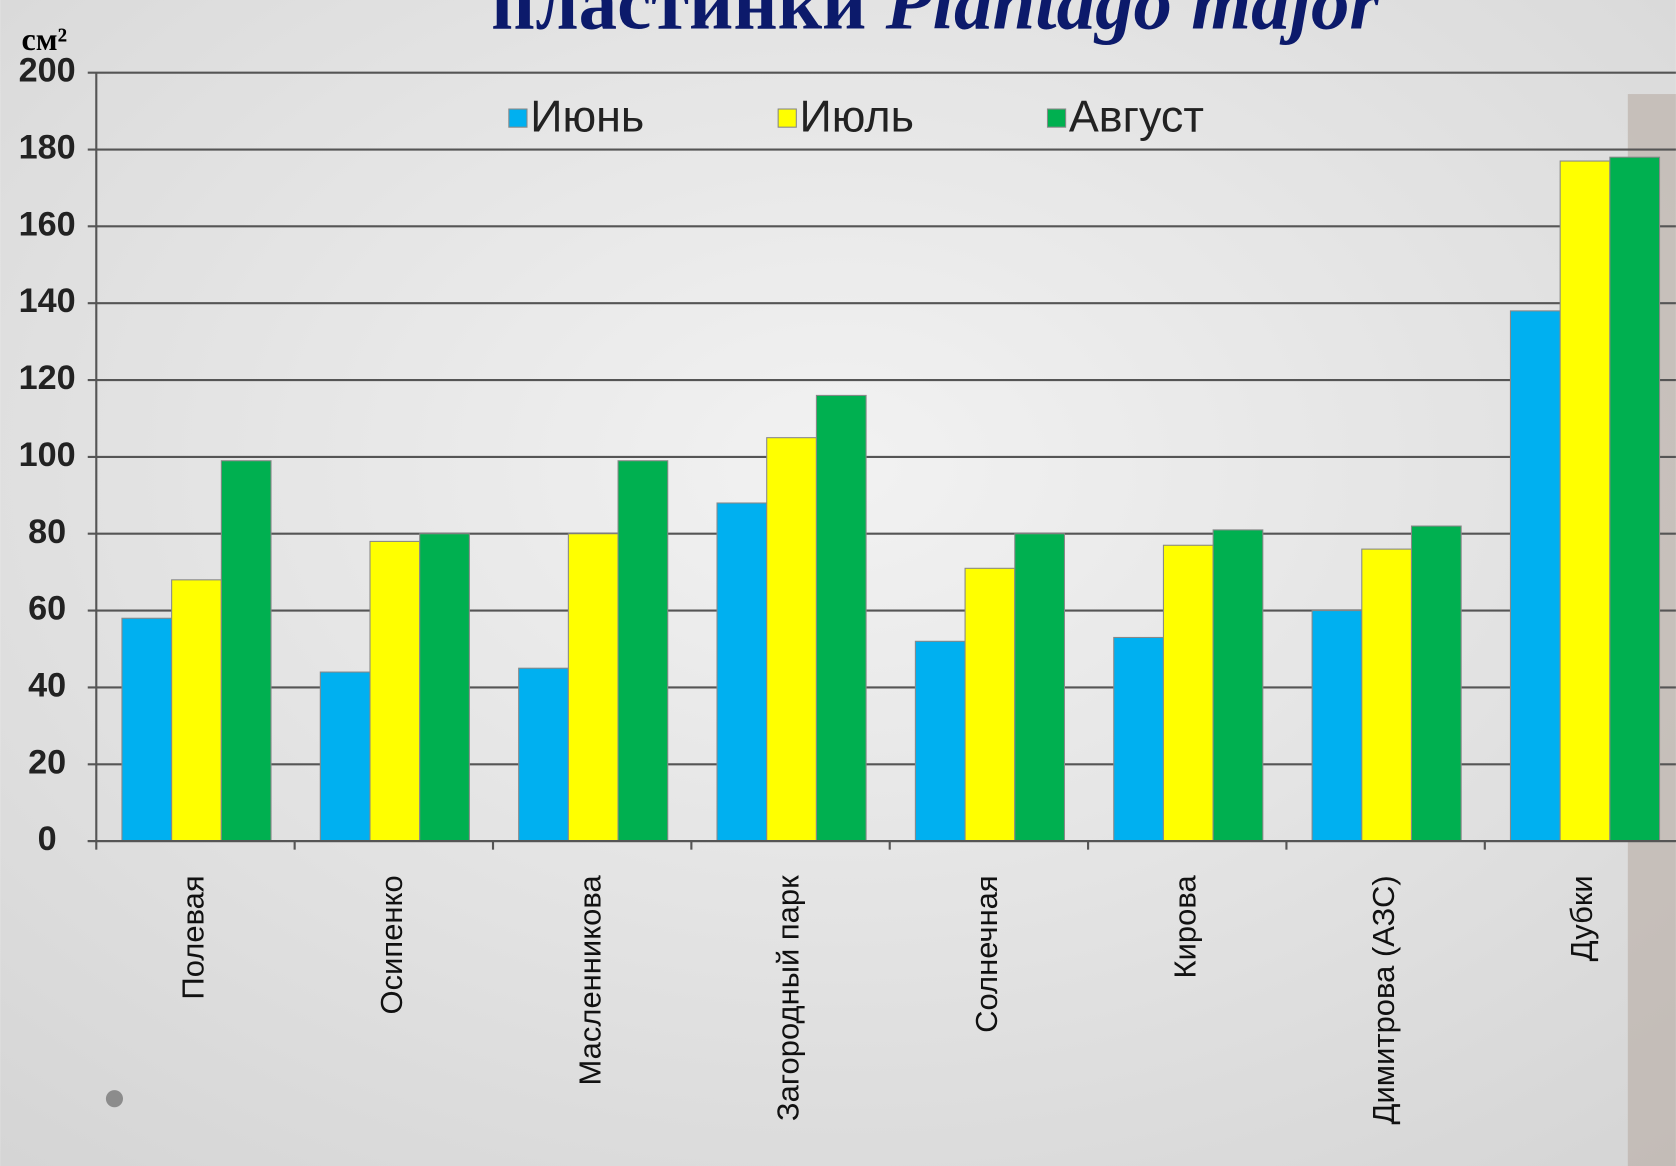 The width and height of the screenshot is (1676, 1166). I want to click on chart-title: пластинки Plantago major, so click(935, 22).